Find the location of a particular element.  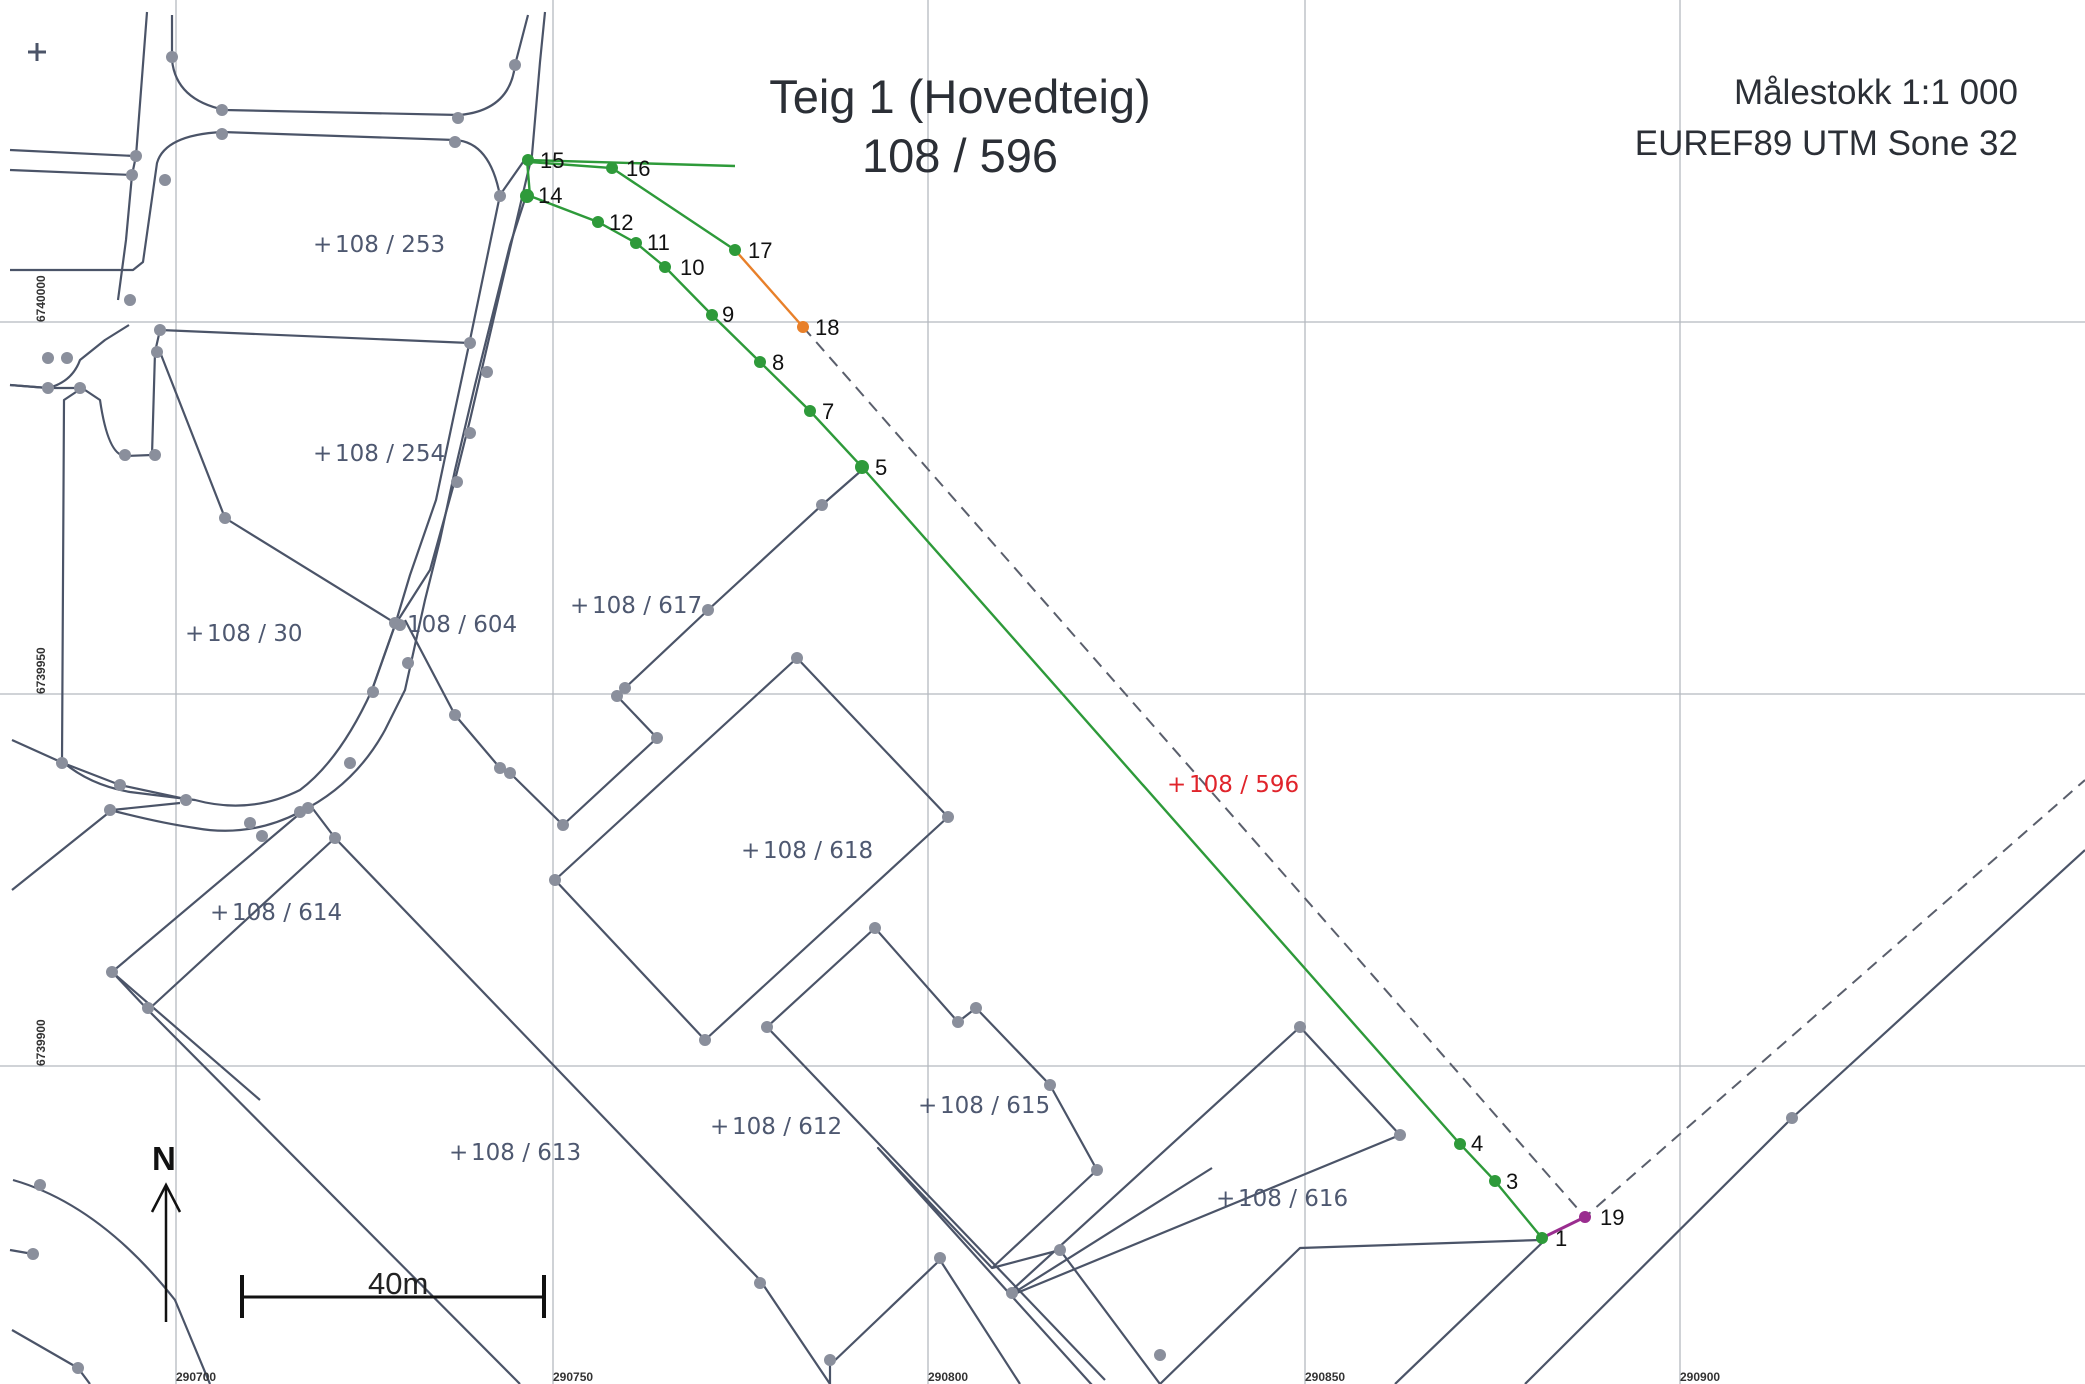

svg-text: 12 is located at coordinates (621, 222).